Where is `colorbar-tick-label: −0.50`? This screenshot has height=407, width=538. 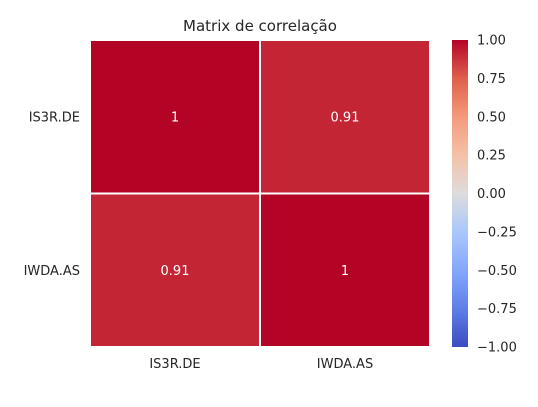 colorbar-tick-label: −0.50 is located at coordinates (497, 271).